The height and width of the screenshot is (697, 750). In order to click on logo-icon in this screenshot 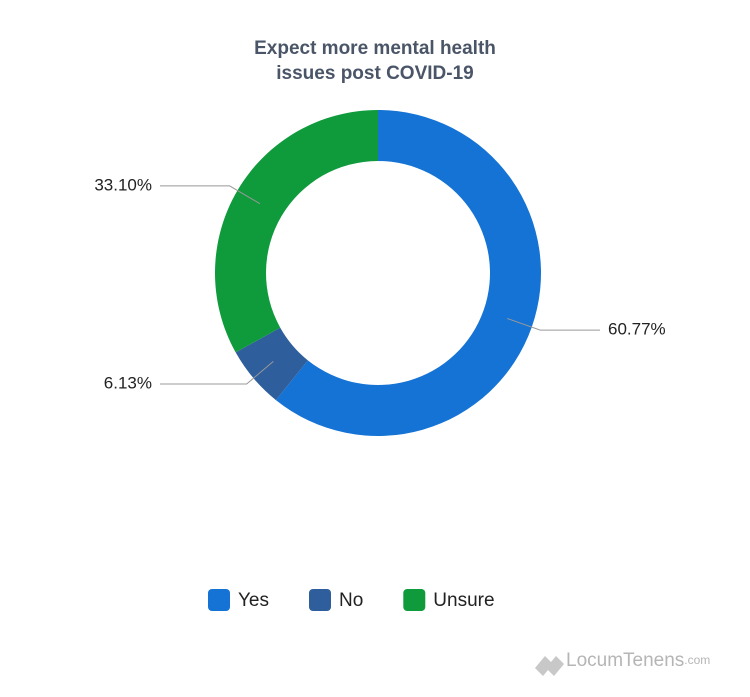, I will do `click(549, 666)`.